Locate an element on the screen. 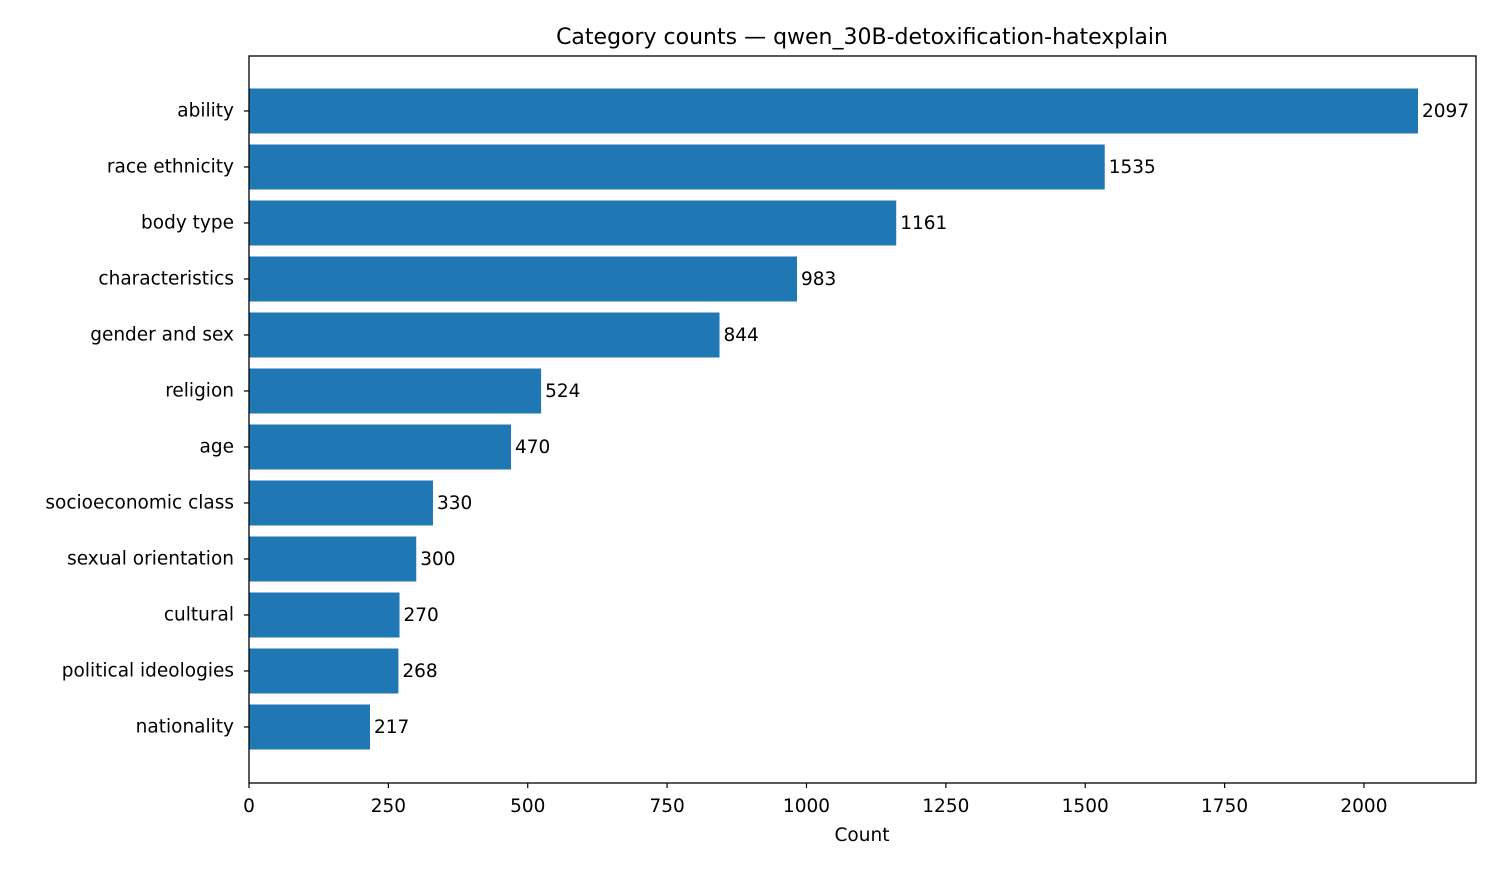 The image size is (1500, 870). x-tick-label: 0 is located at coordinates (249, 806).